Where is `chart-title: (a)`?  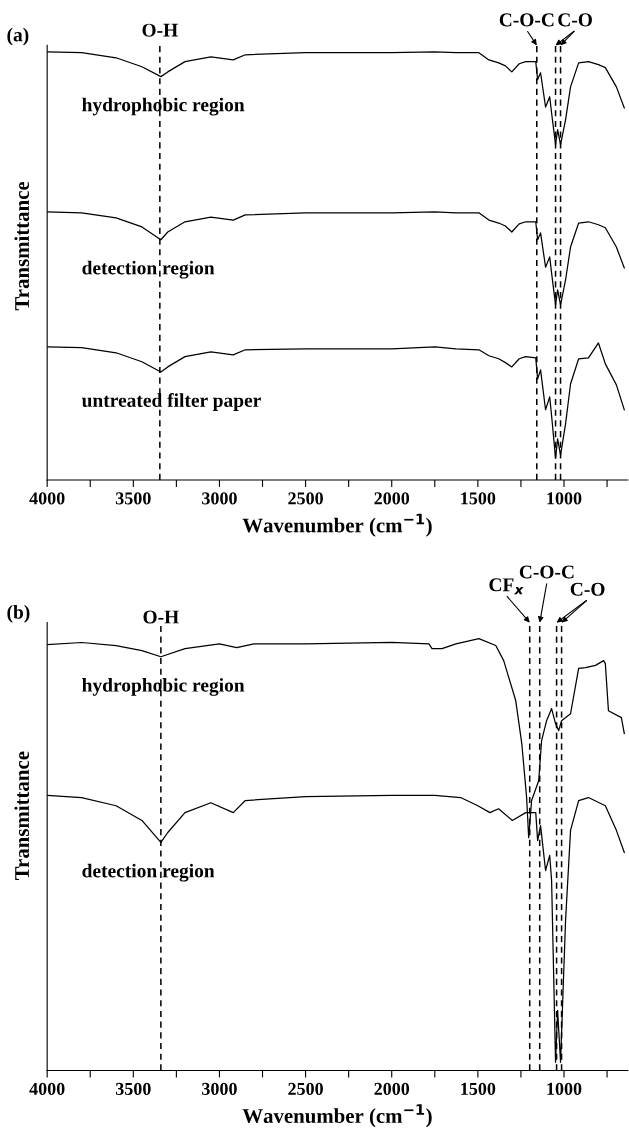 chart-title: (a) is located at coordinates (18, 36).